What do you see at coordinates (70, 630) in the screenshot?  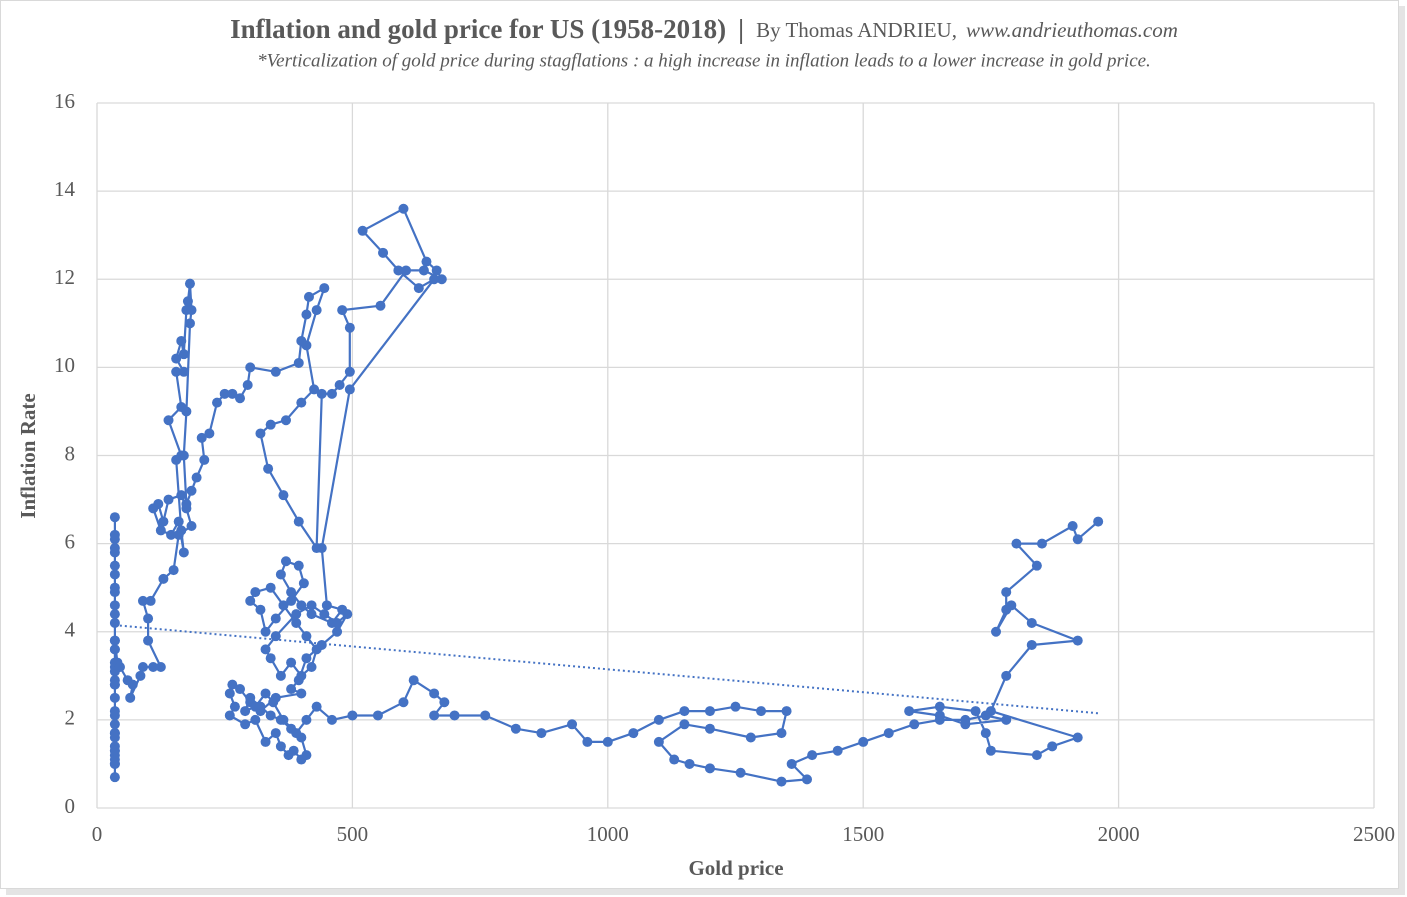 I see `y-tick-label: 4` at bounding box center [70, 630].